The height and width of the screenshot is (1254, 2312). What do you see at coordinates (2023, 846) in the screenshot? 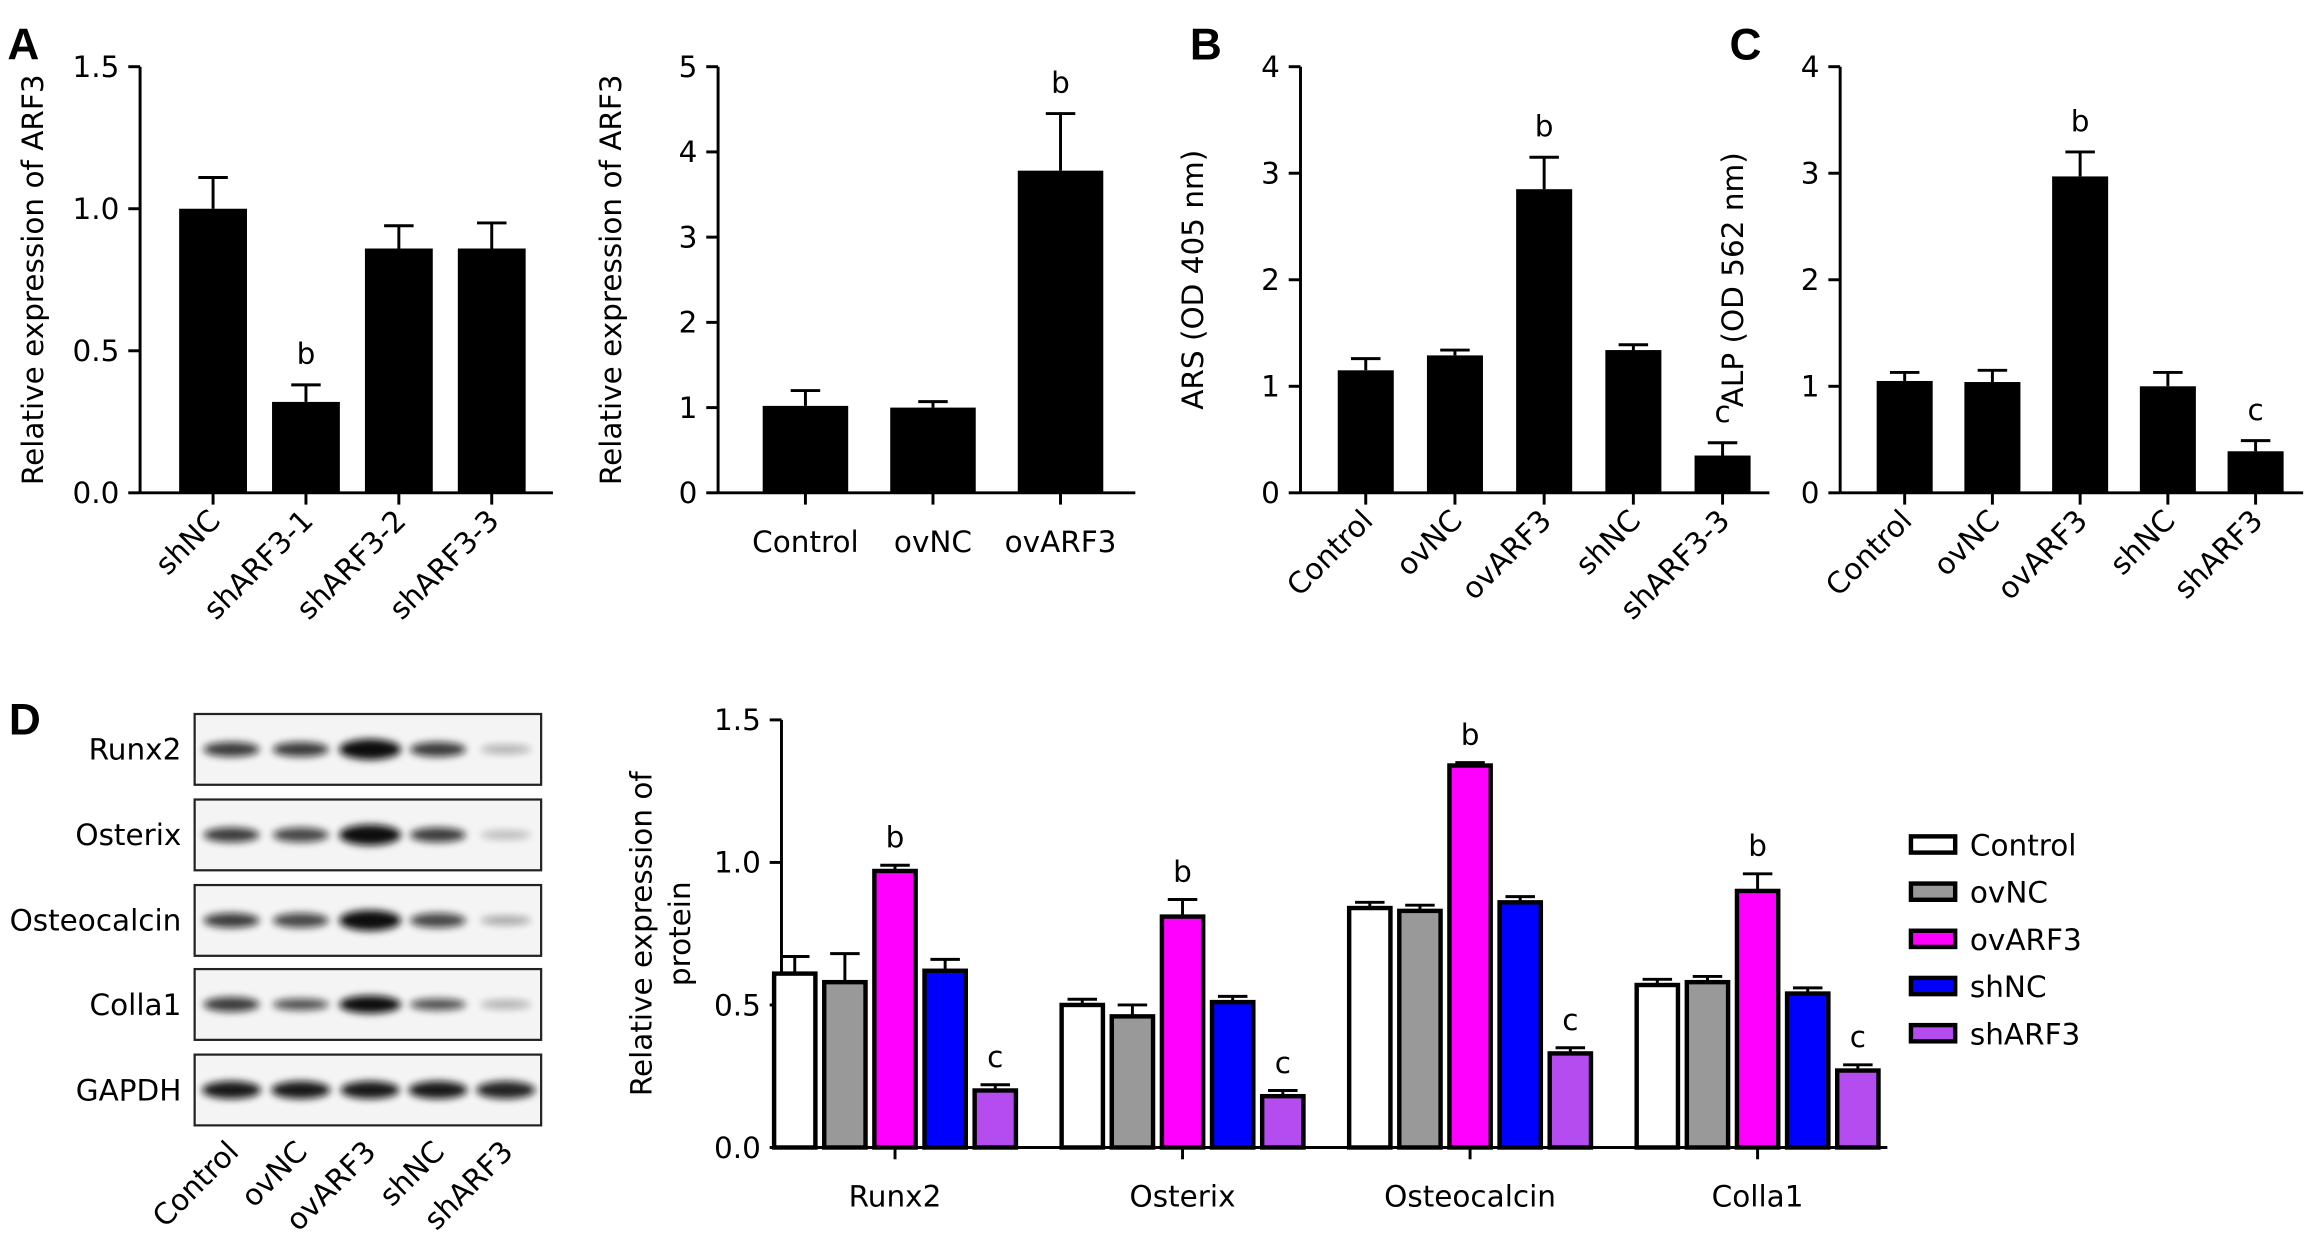
I see `legend-label: Control` at bounding box center [2023, 846].